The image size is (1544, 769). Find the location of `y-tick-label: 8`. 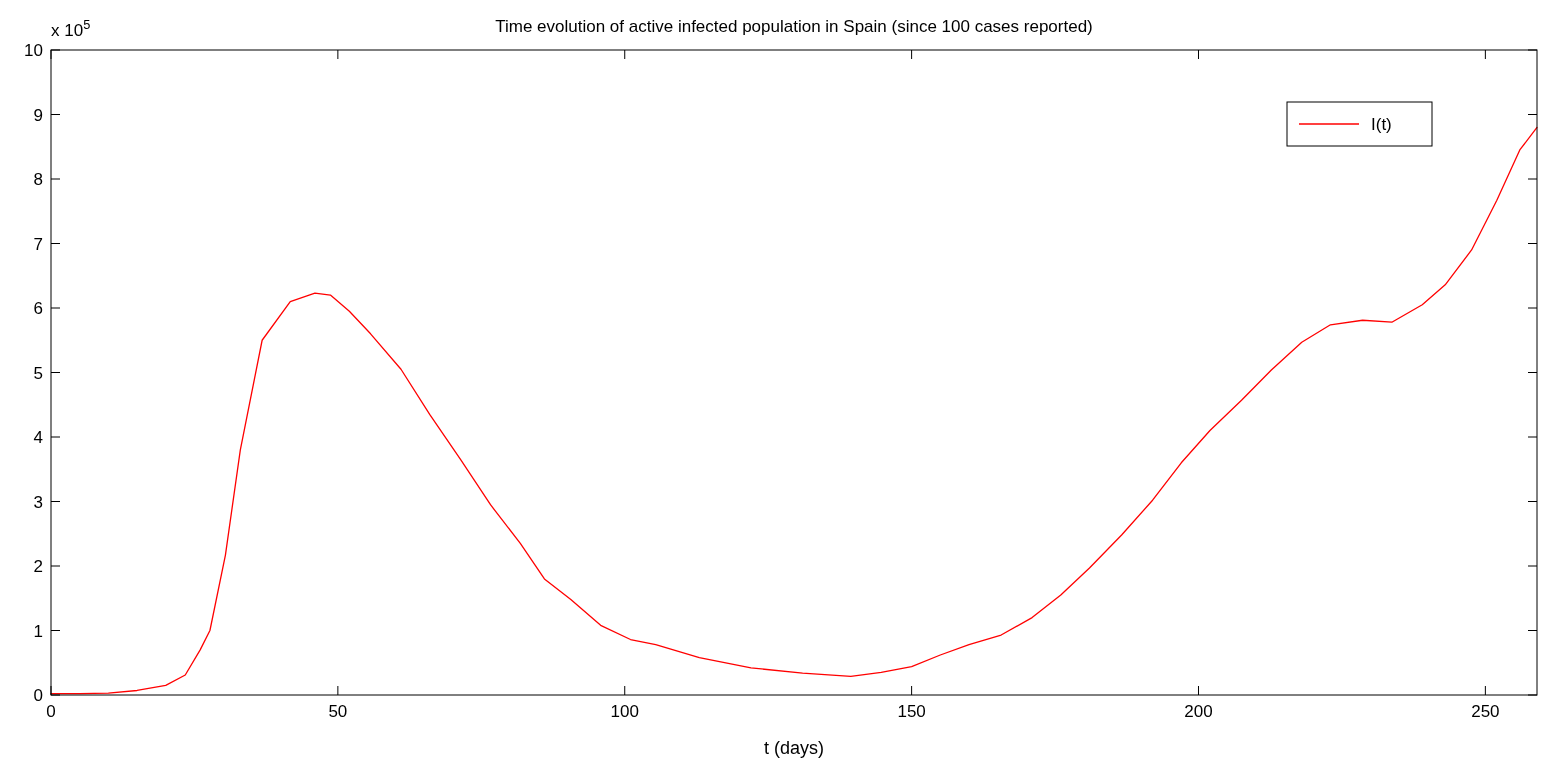

y-tick-label: 8 is located at coordinates (38, 179).